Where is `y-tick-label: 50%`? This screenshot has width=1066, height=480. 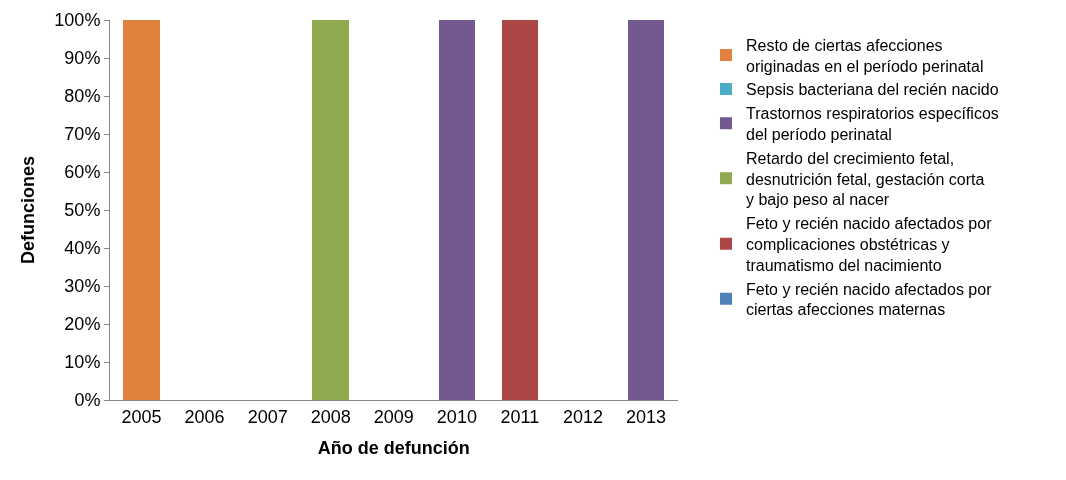 y-tick-label: 50% is located at coordinates (82, 210).